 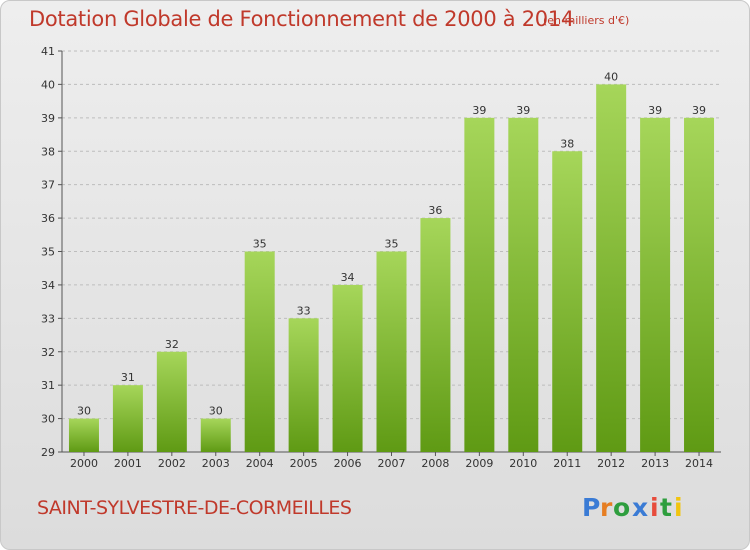 I want to click on x-tick-label-2008: 2008, so click(x=435, y=463).